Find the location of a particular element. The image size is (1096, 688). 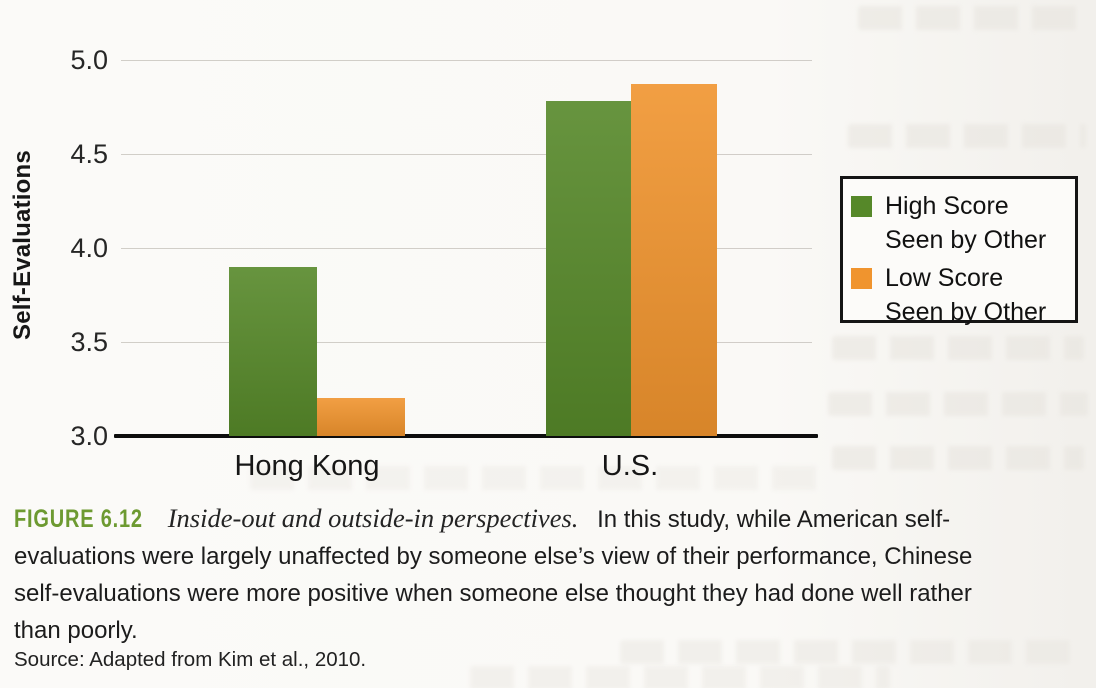

figure-number: FIGURE 6.12 is located at coordinates (78, 519).